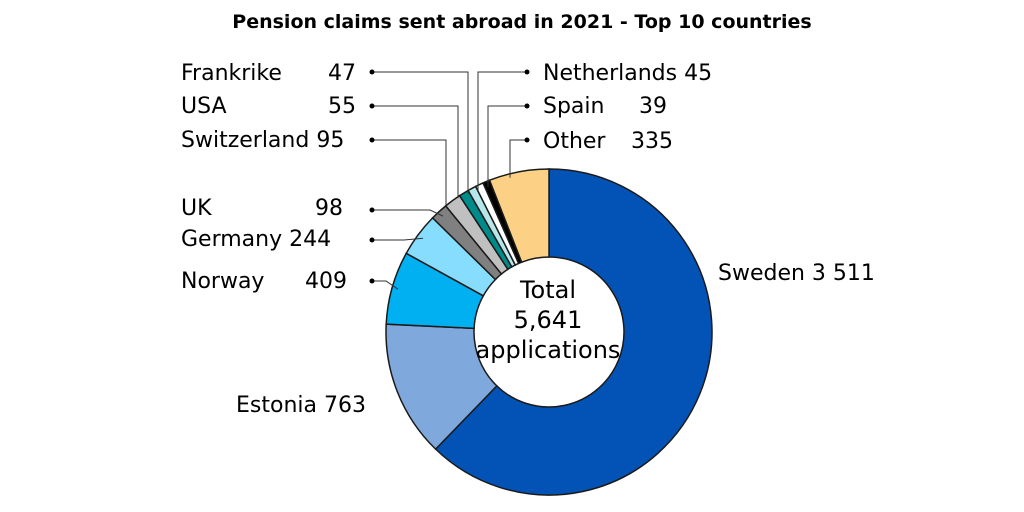 The height and width of the screenshot is (512, 1024). I want to click on leader-norway, so click(385, 285).